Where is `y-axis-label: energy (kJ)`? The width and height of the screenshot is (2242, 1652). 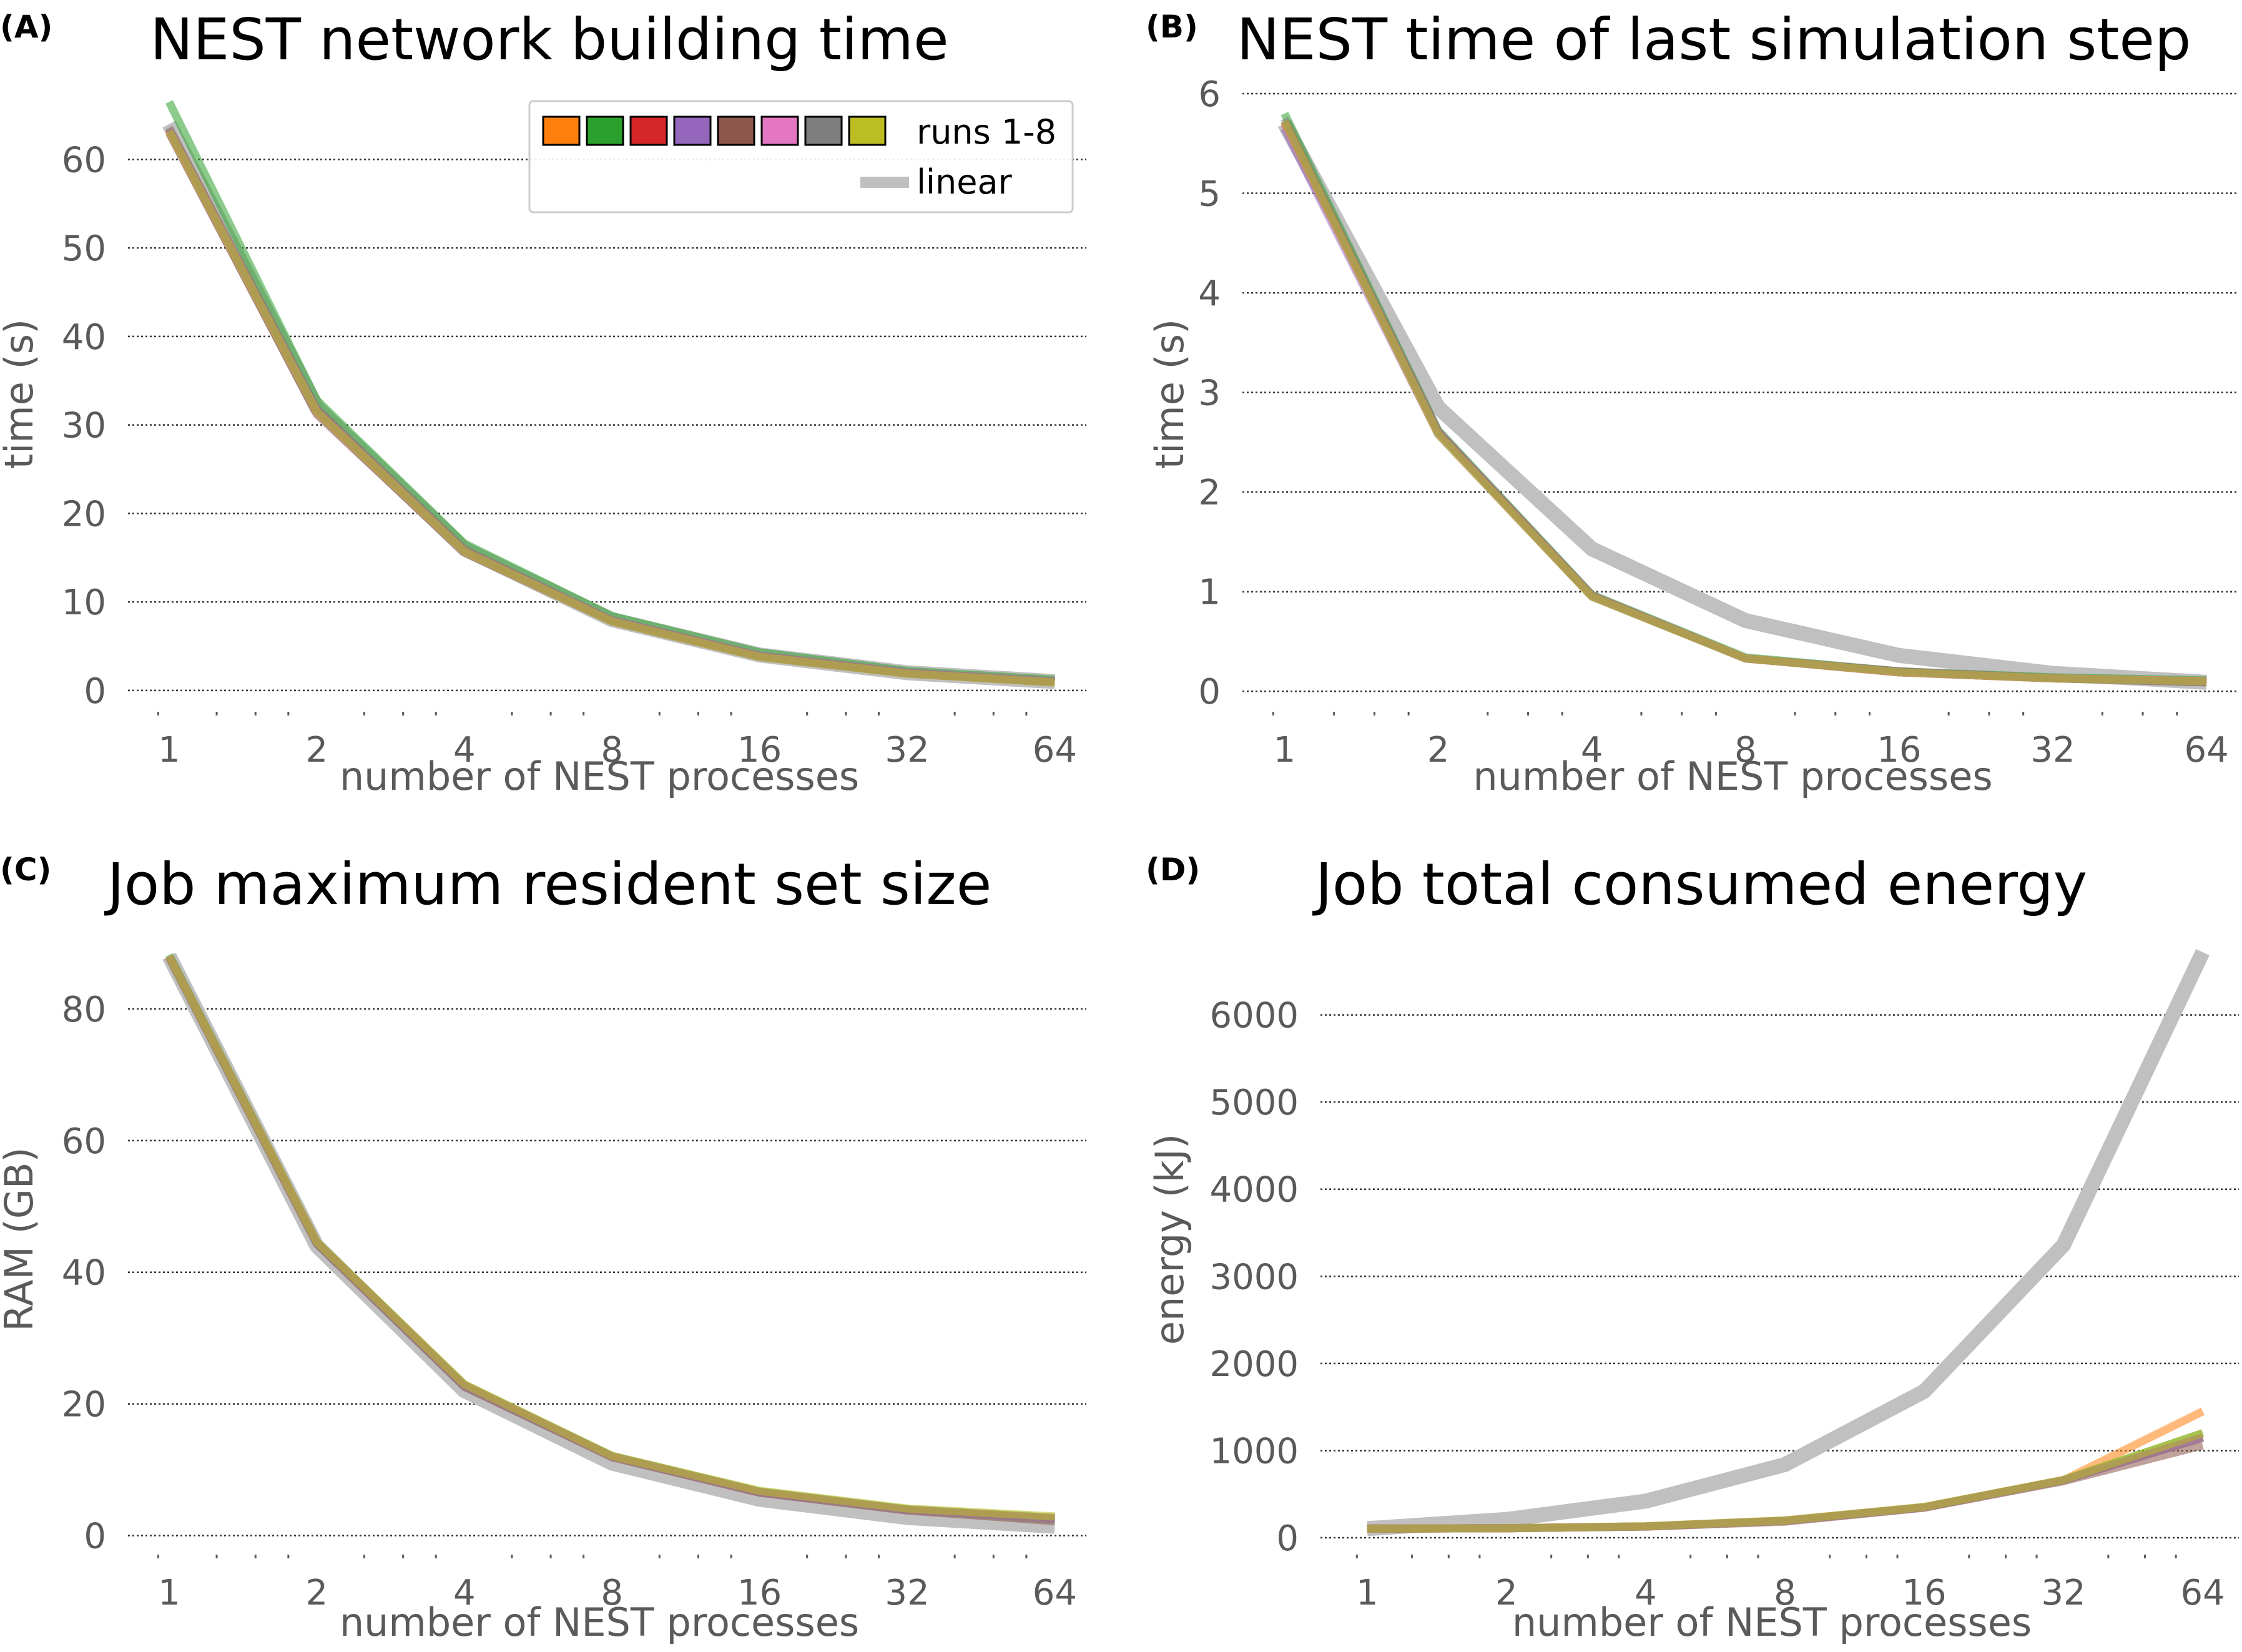 y-axis-label: energy (kJ) is located at coordinates (1169, 1239).